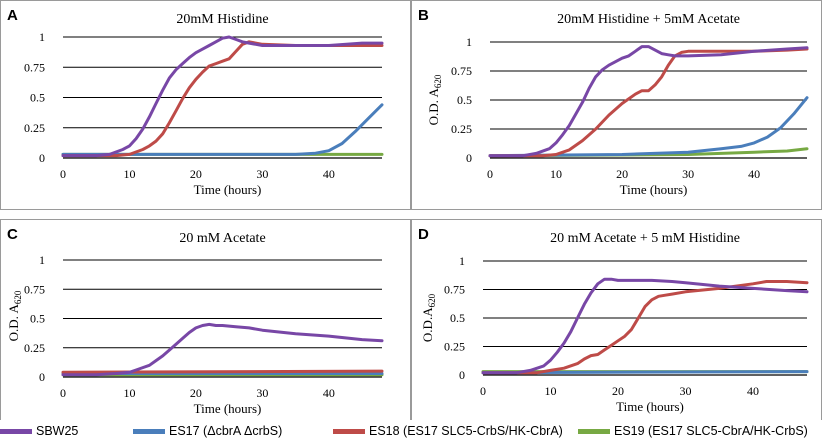  What do you see at coordinates (423, 15) in the screenshot?
I see `panel-label: B` at bounding box center [423, 15].